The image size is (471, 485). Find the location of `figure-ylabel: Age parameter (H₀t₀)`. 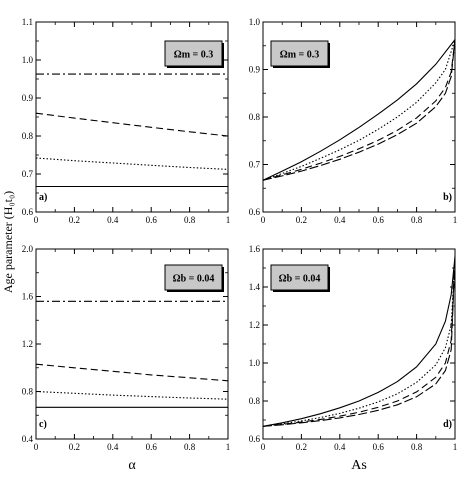

figure-ylabel: Age parameter (H₀t₀) is located at coordinates (8, 242).